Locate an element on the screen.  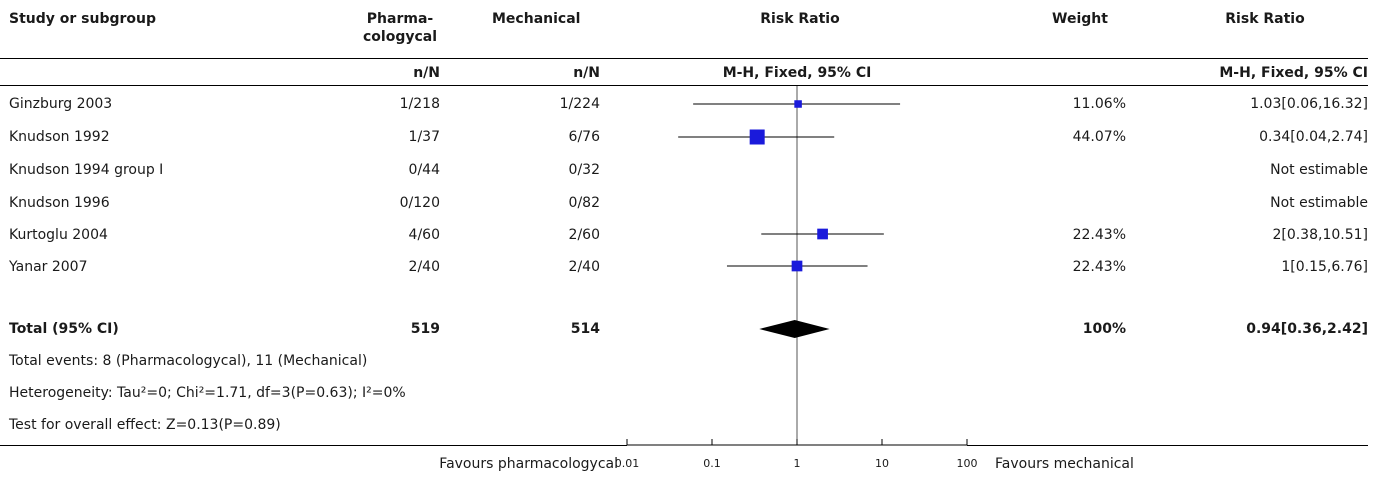
x-tick-label: 10 is located at coordinates (882, 463).